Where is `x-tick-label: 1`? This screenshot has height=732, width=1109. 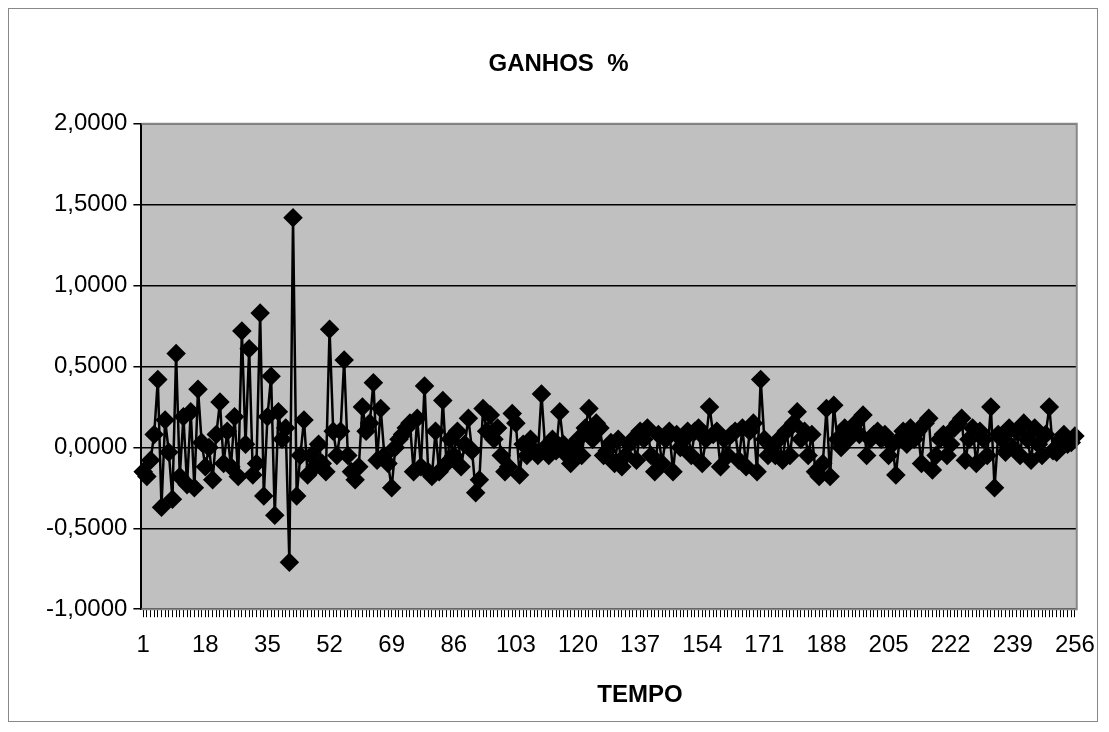
x-tick-label: 1 is located at coordinates (143, 644).